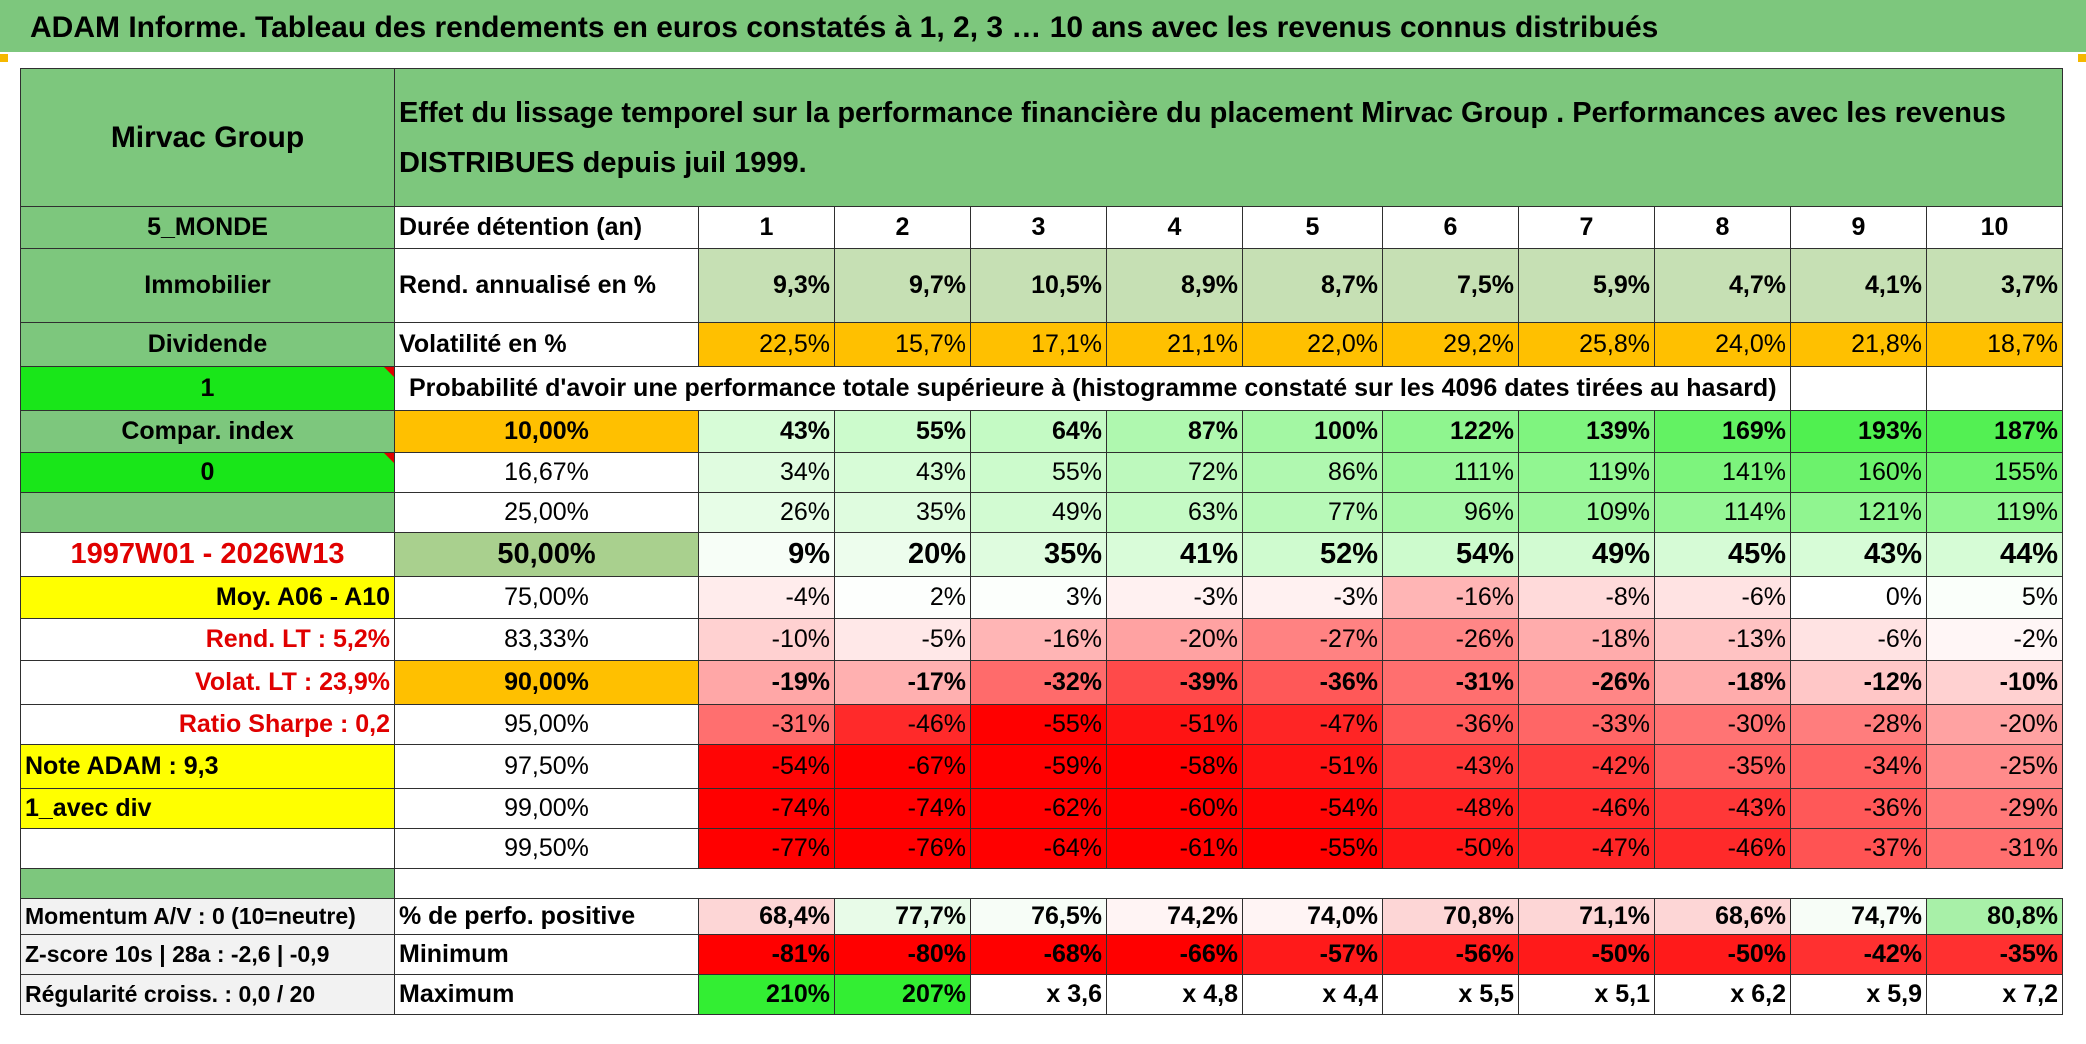  What do you see at coordinates (1858, 916) in the screenshot?
I see `pos-value: 74,7%` at bounding box center [1858, 916].